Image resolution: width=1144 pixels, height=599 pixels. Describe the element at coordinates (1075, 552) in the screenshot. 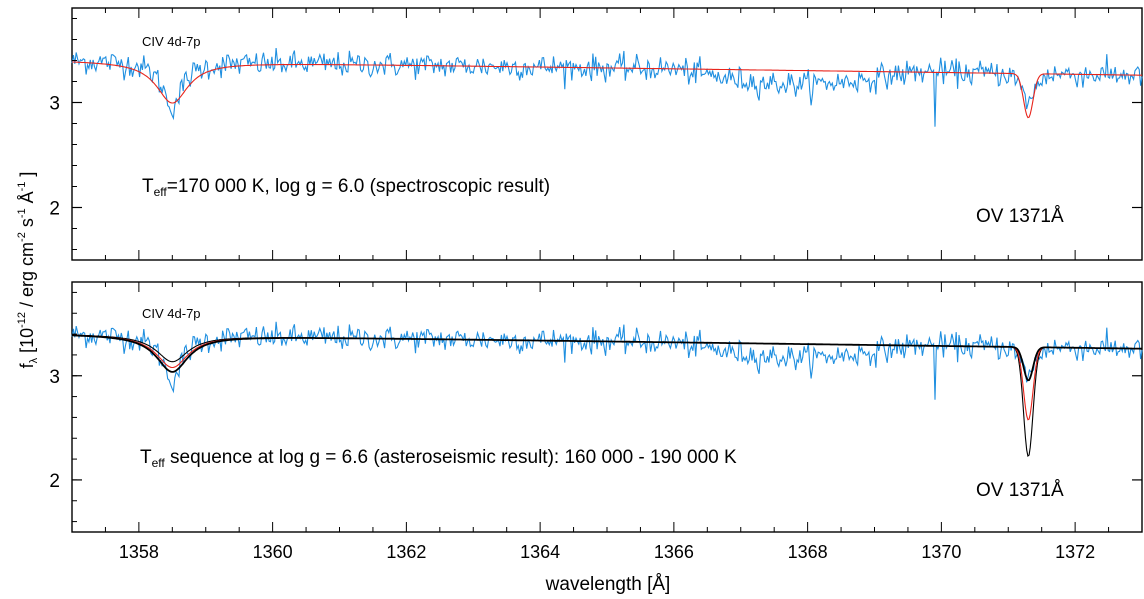

I see `xtick-label-1372: 1372` at that location.